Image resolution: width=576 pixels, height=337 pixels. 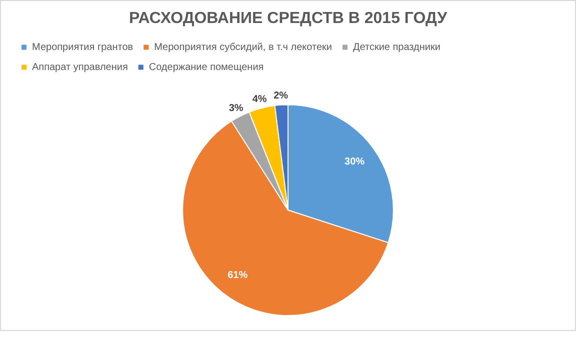 What do you see at coordinates (288, 19) in the screenshot?
I see `chart-title: РАСХОДОВАНИЕ СРЕДСТВ В 2015 ГОДУ` at bounding box center [288, 19].